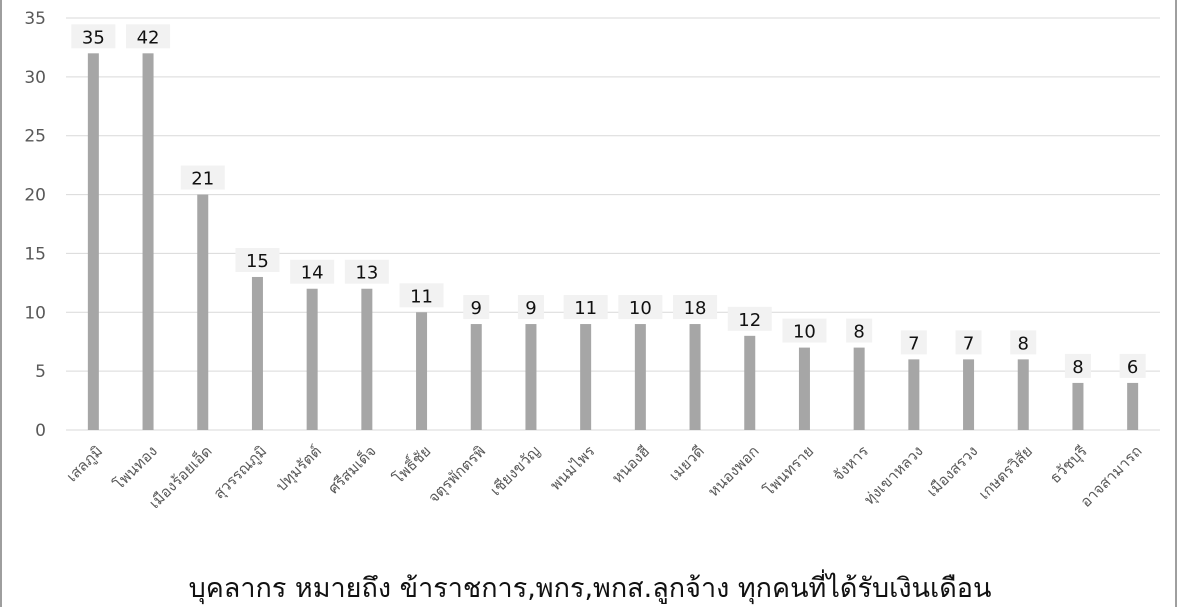 Image resolution: width=1180 pixels, height=609 pixels. What do you see at coordinates (1005, 472) in the screenshot?
I see `x-tick-label: เกษตรวิสัย` at bounding box center [1005, 472].